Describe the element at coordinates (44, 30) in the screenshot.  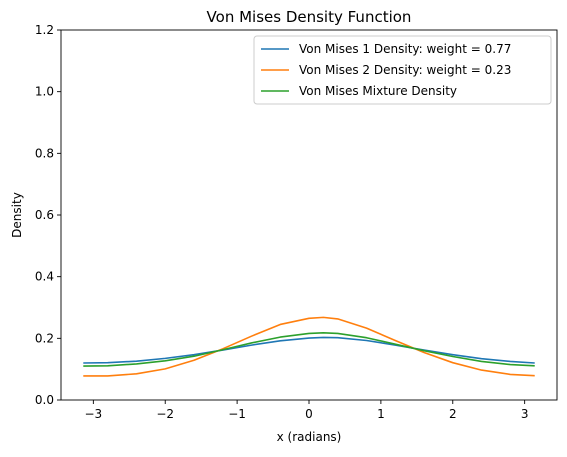
I see `y-tick-label: 1.2` at that location.